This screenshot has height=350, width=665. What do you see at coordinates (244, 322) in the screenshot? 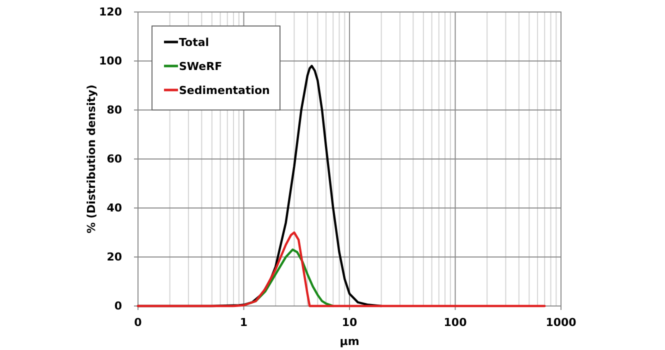
I see `x-tick-label: 1` at bounding box center [244, 322].